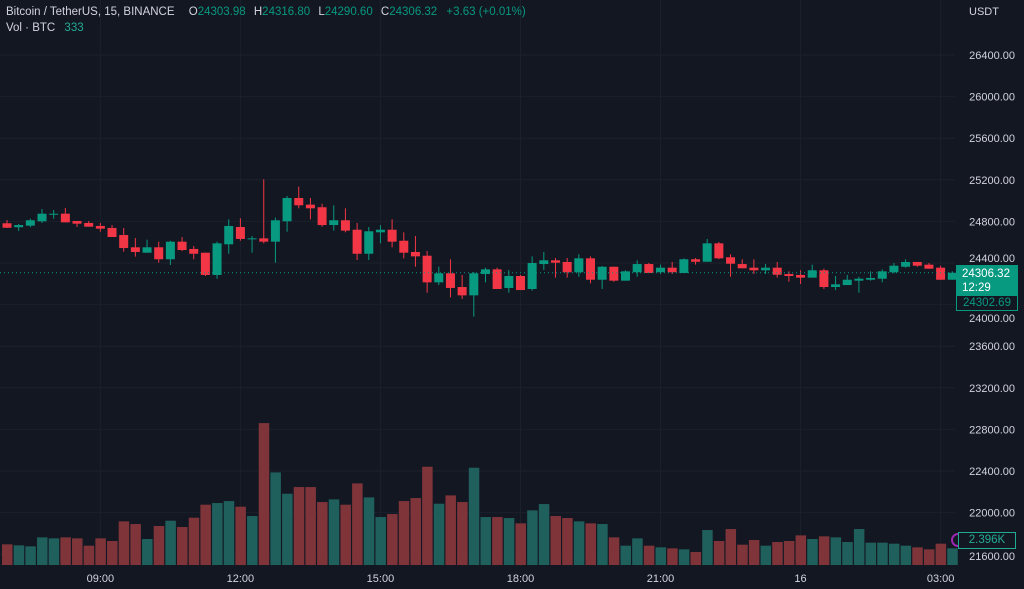  I want to click on volume-label: Vol · BTC, so click(31, 28).